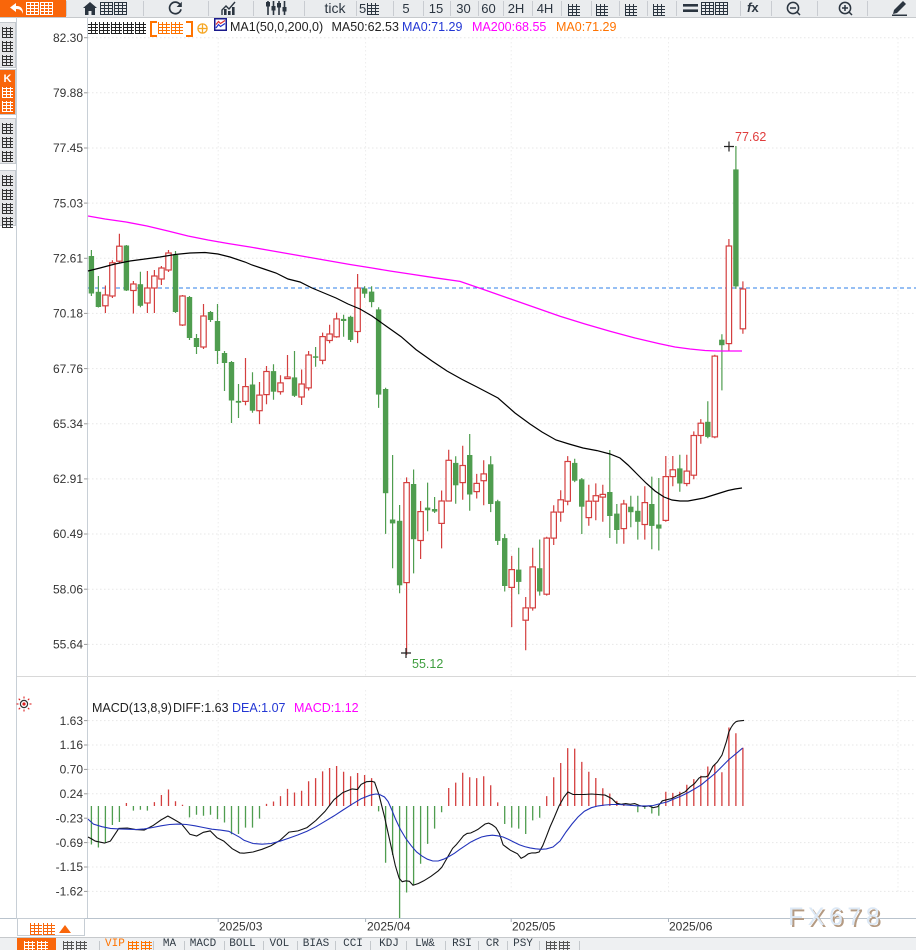 The width and height of the screenshot is (916, 950). What do you see at coordinates (691, 927) in the screenshot?
I see `svg-text: 2025/06` at bounding box center [691, 927].